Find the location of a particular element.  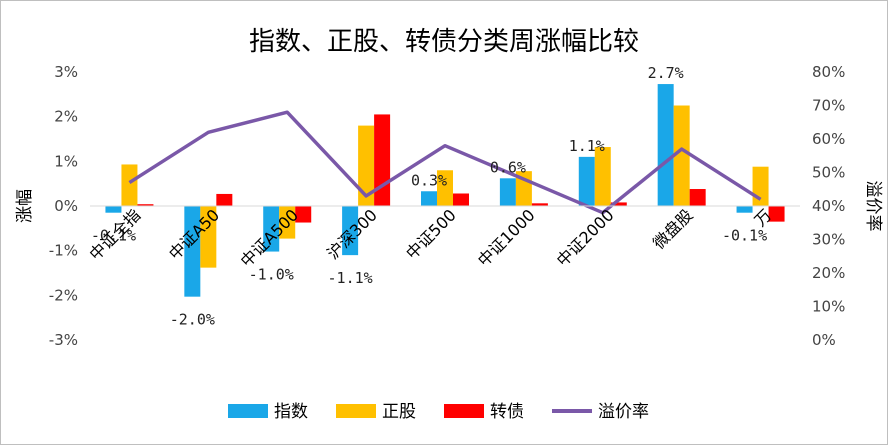

bar-转债-0 is located at coordinates (145, 205).